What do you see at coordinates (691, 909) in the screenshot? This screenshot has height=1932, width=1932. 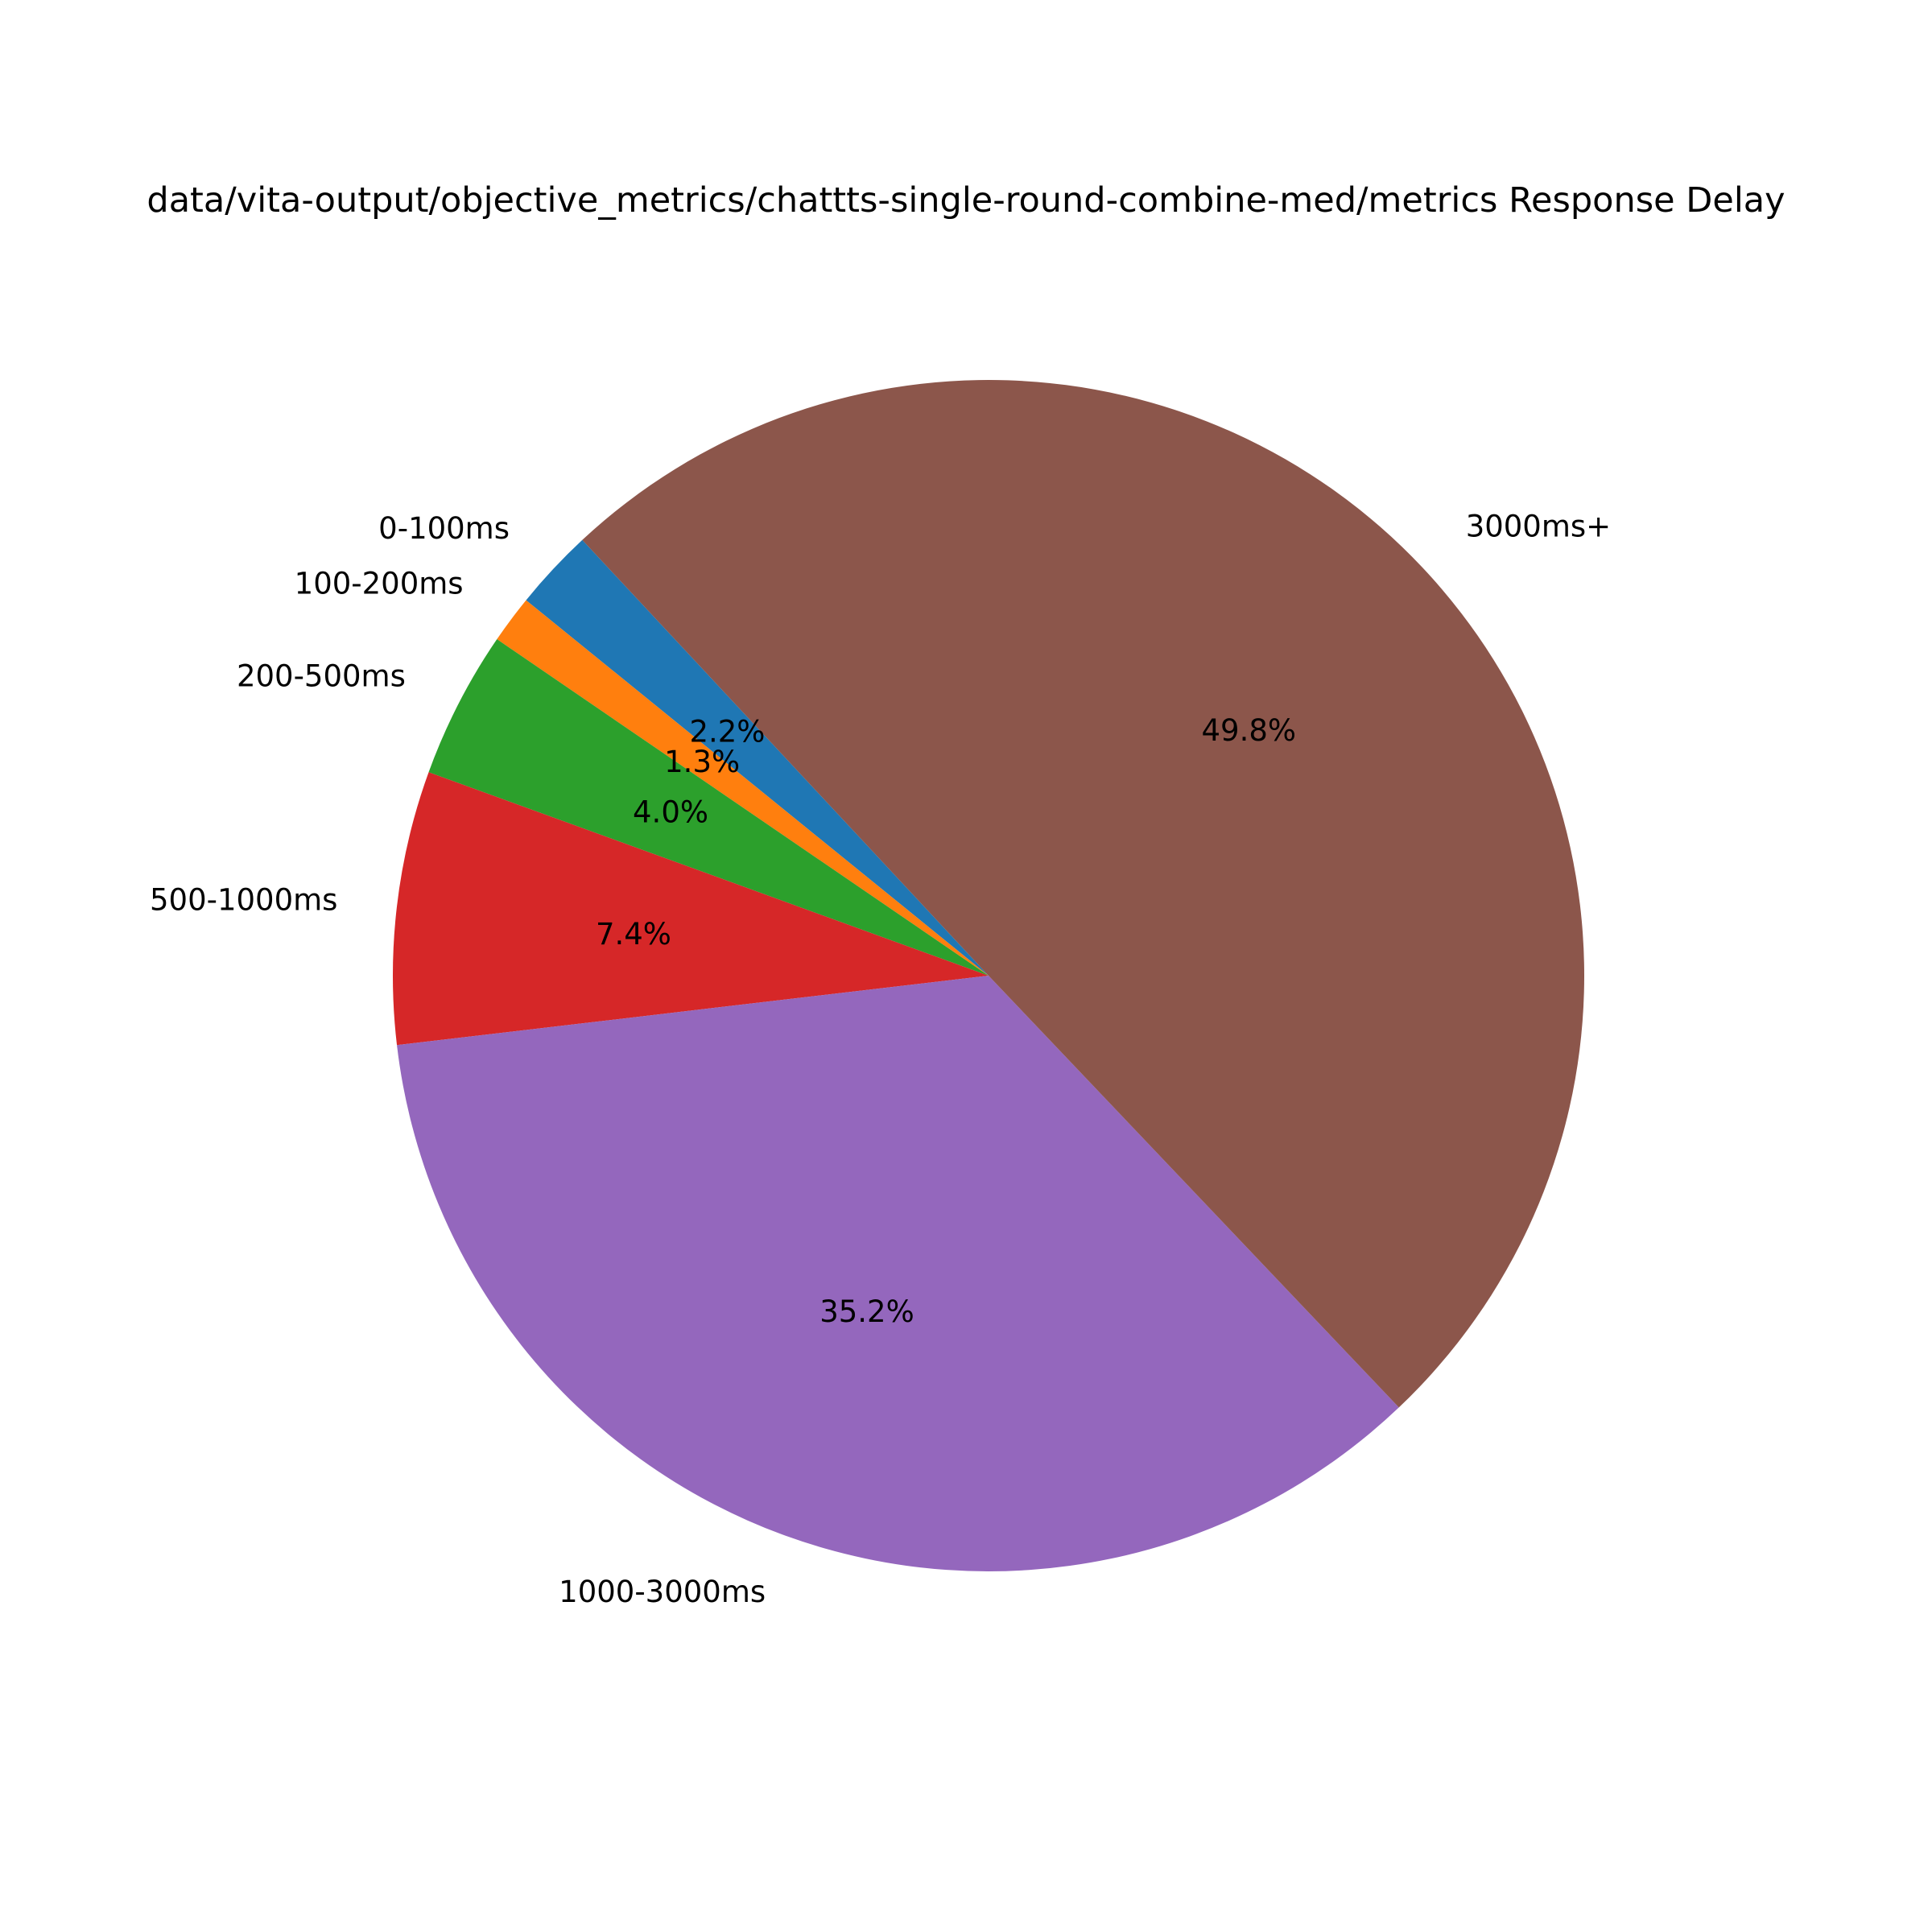 I see `pie-slice-500-1000ms` at bounding box center [691, 909].